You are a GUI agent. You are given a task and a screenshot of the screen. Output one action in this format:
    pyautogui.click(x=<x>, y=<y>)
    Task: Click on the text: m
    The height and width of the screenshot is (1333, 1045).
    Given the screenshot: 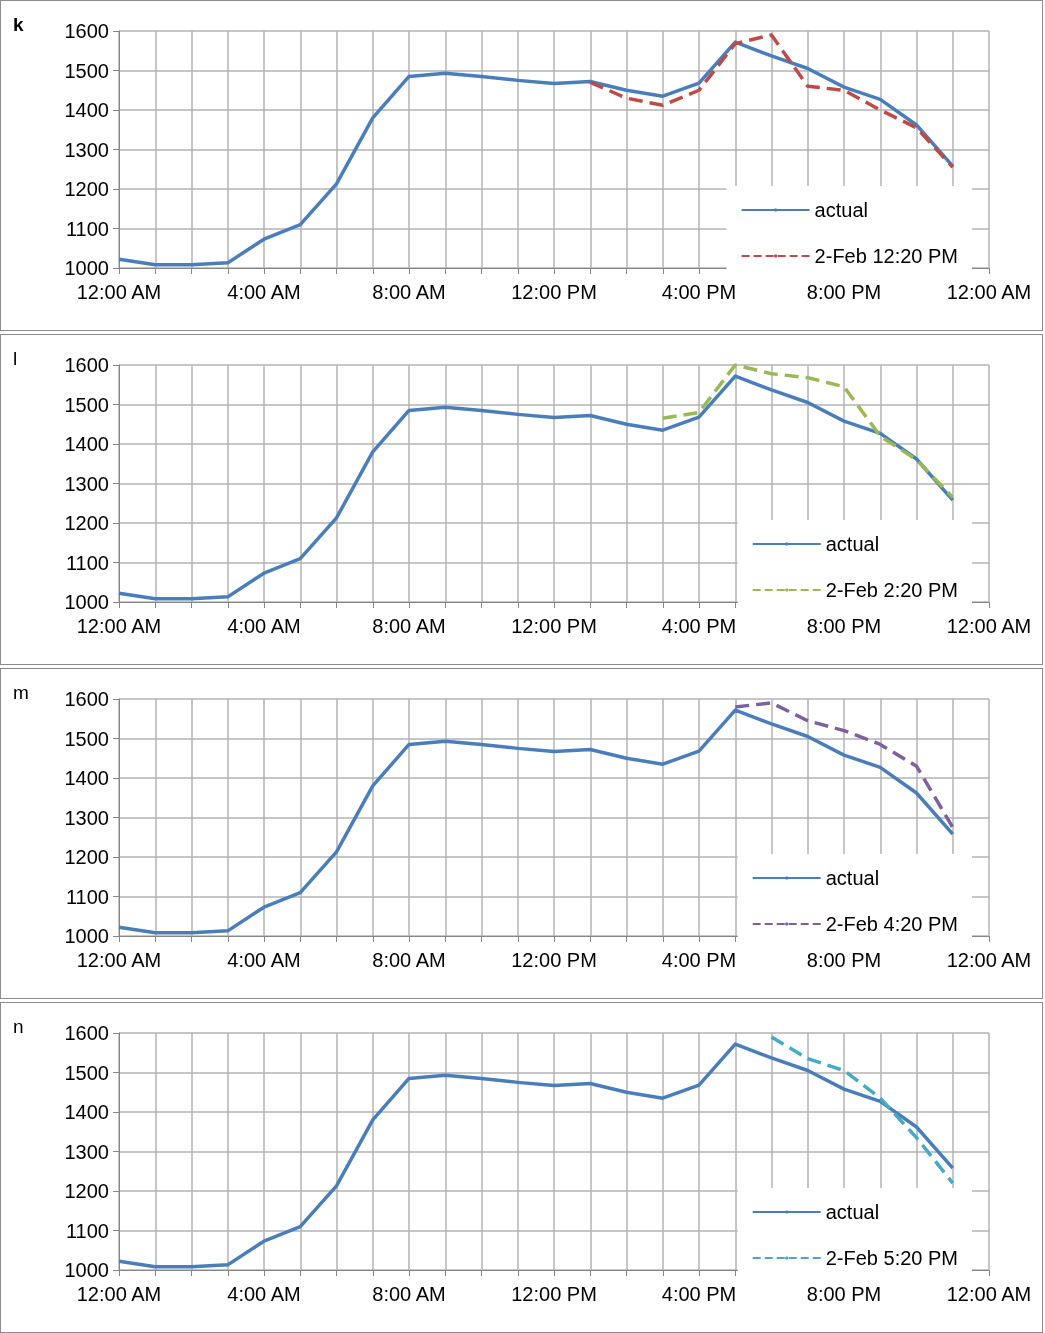 What is the action you would take?
    pyautogui.click(x=21, y=692)
    